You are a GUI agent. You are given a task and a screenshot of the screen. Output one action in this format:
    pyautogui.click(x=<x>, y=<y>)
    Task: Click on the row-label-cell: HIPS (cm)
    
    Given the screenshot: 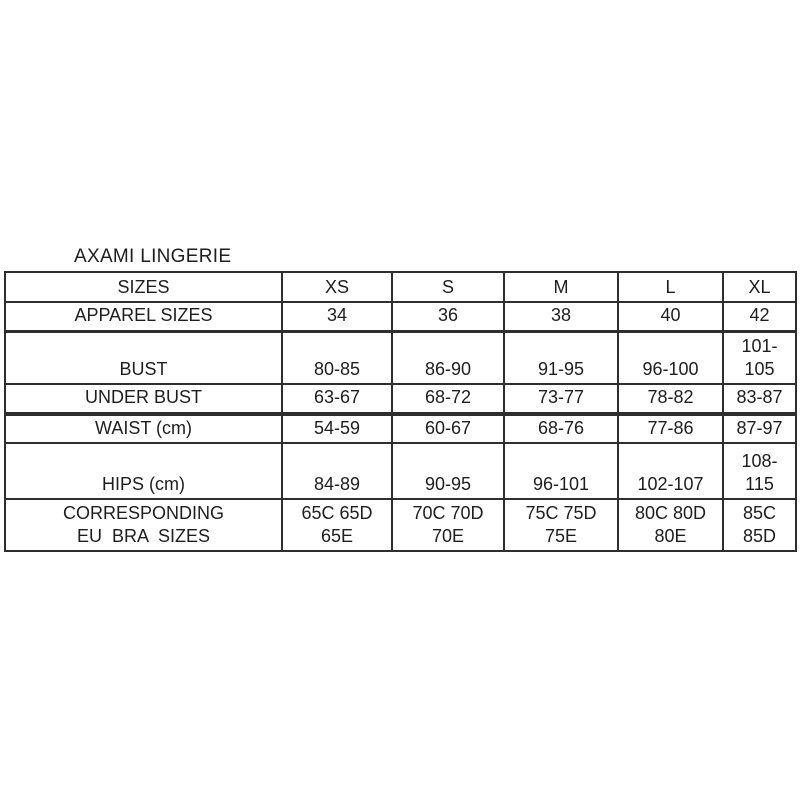 What is the action you would take?
    pyautogui.click(x=143, y=471)
    